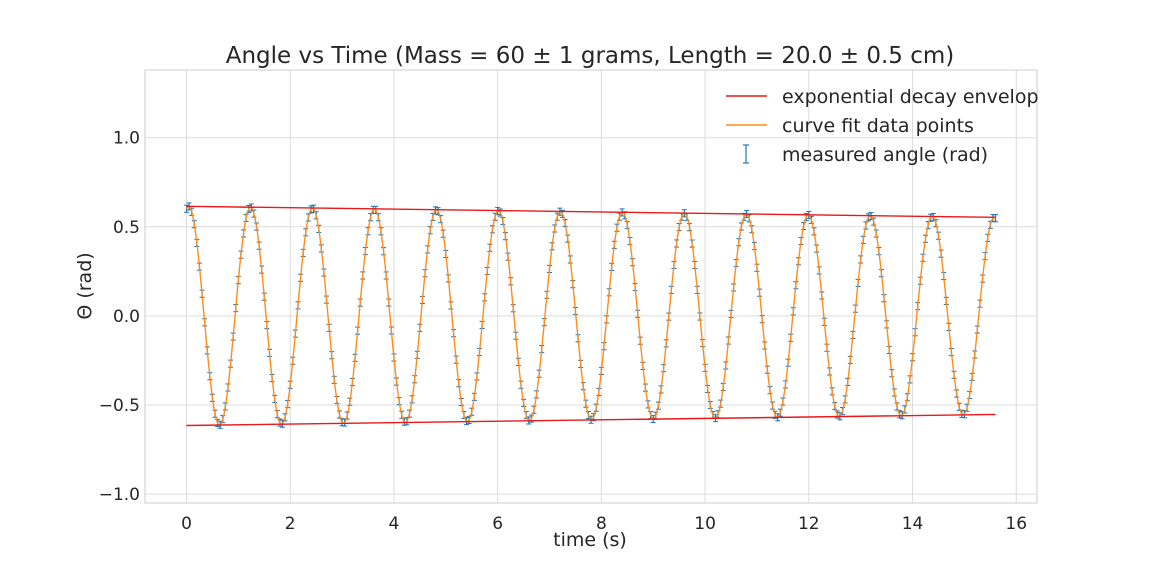  Describe the element at coordinates (126, 139) in the screenshot. I see `y-tick-label: 1.0` at that location.